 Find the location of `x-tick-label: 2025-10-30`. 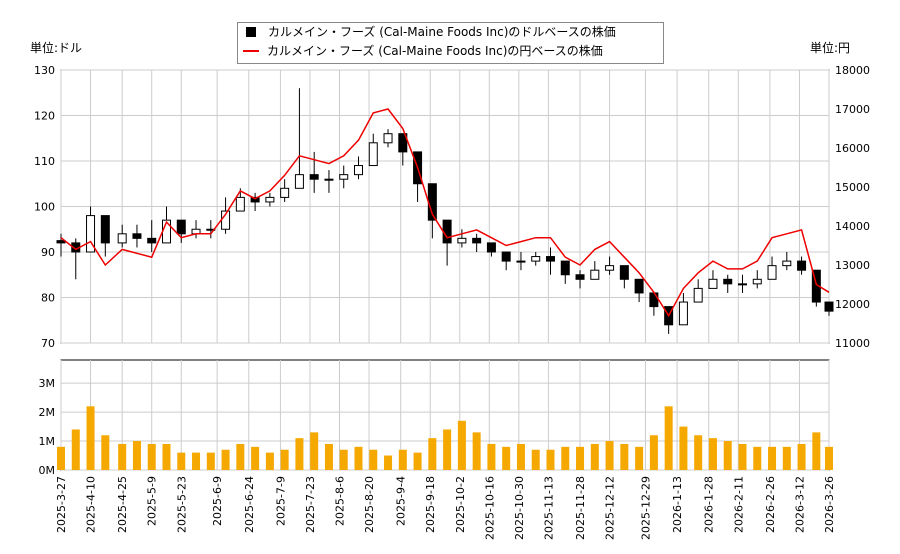

x-tick-label: 2025-10-30 is located at coordinates (519, 508).